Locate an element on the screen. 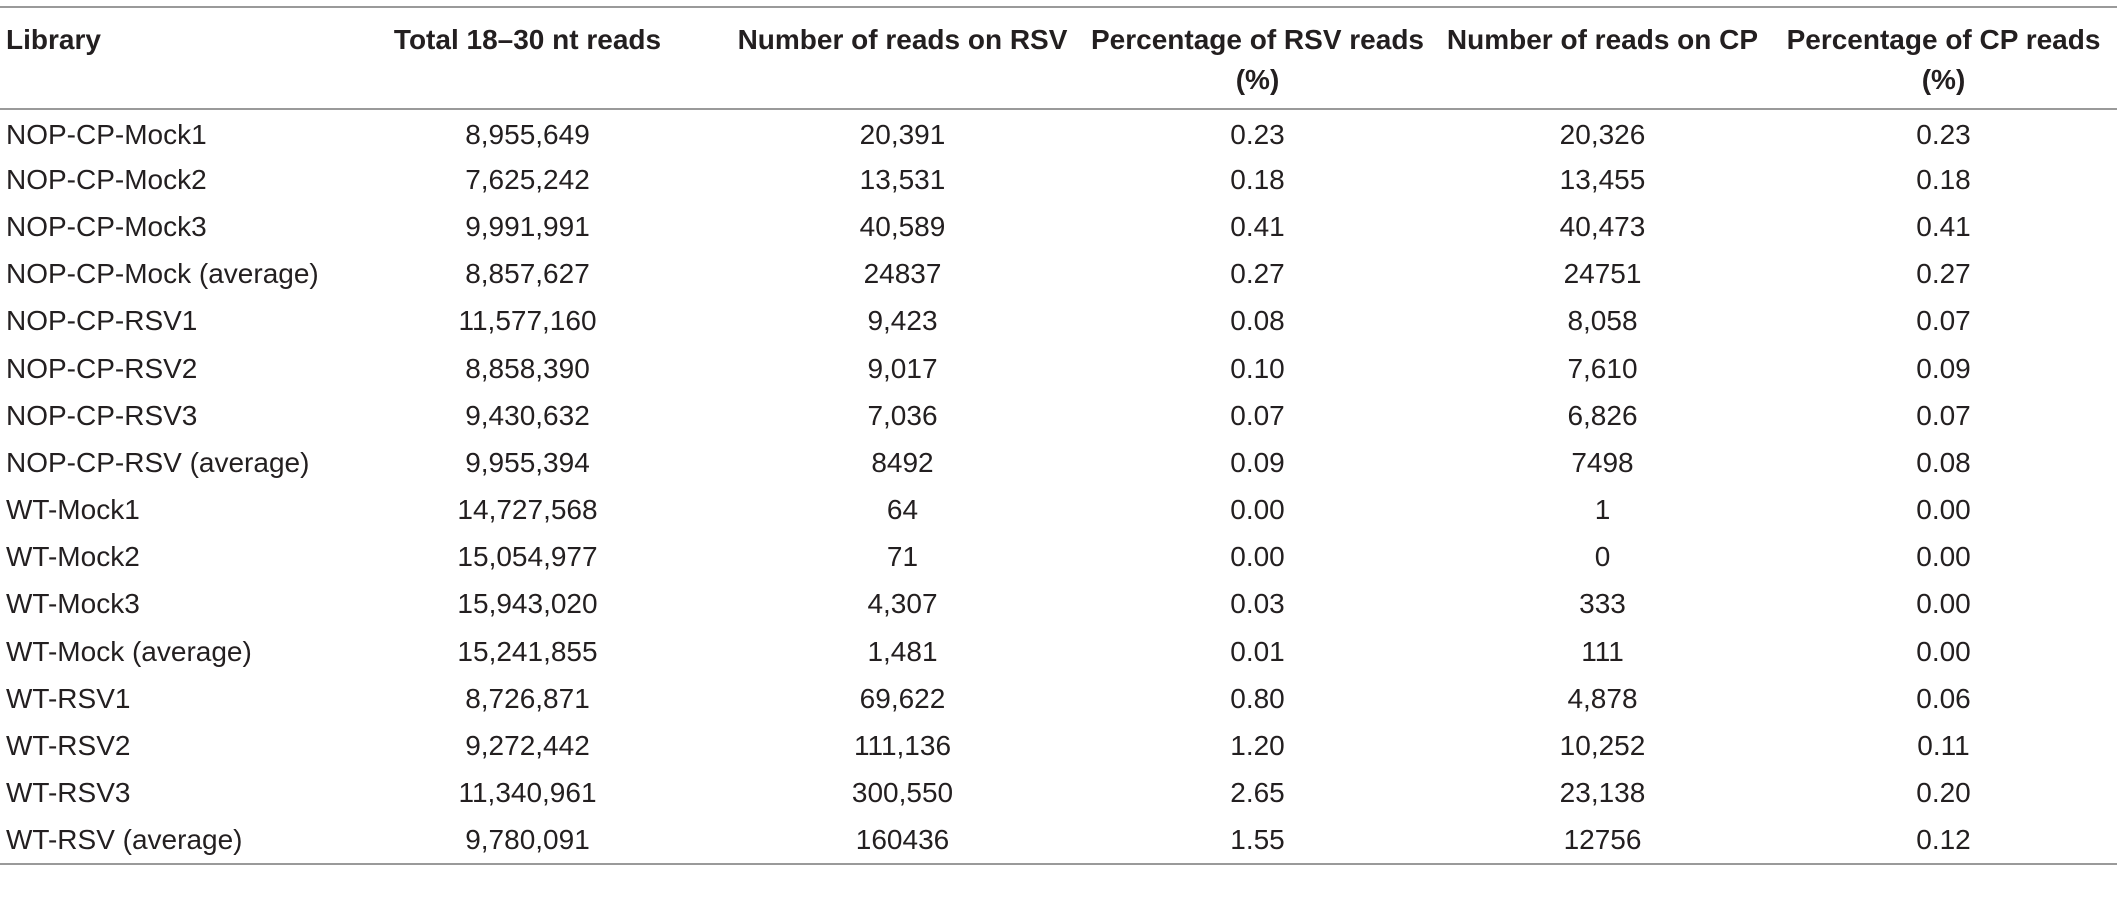 Image resolution: width=2117 pixels, height=903 pixels. library-cell: WT-Mock (average) is located at coordinates (129, 651).